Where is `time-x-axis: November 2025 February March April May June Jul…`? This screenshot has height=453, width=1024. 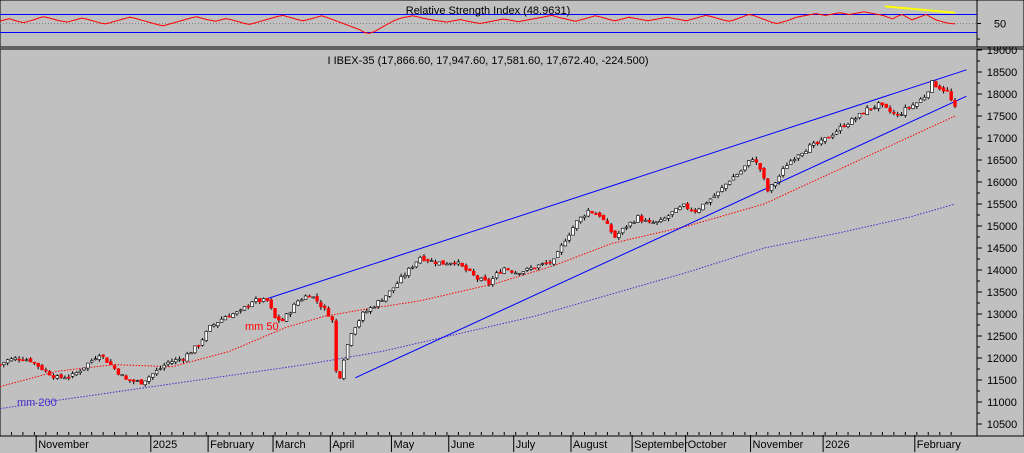
time-x-axis: November 2025 February March April May June Jul… is located at coordinates (480, 442).